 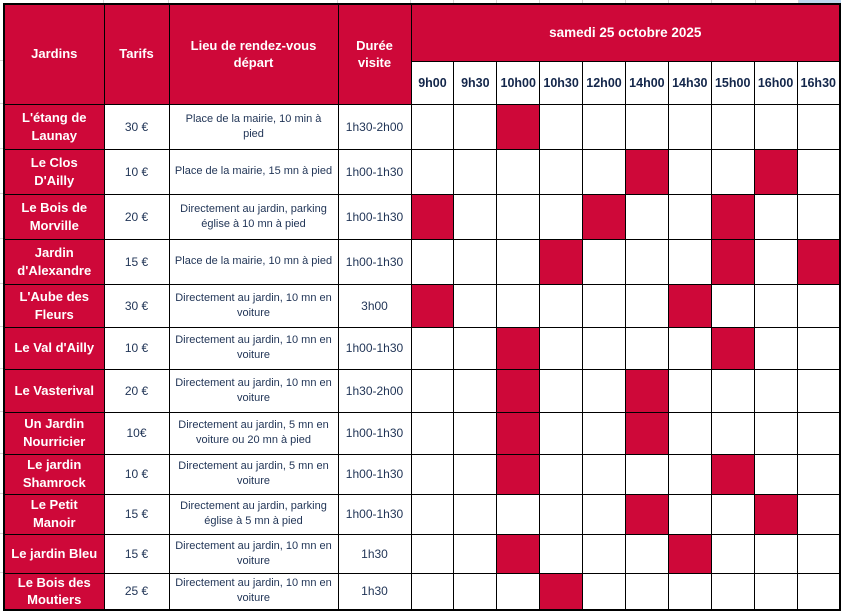 What do you see at coordinates (253, 474) in the screenshot?
I see `lieu-cell: Directement au jardin, 5 mn en voiture` at bounding box center [253, 474].